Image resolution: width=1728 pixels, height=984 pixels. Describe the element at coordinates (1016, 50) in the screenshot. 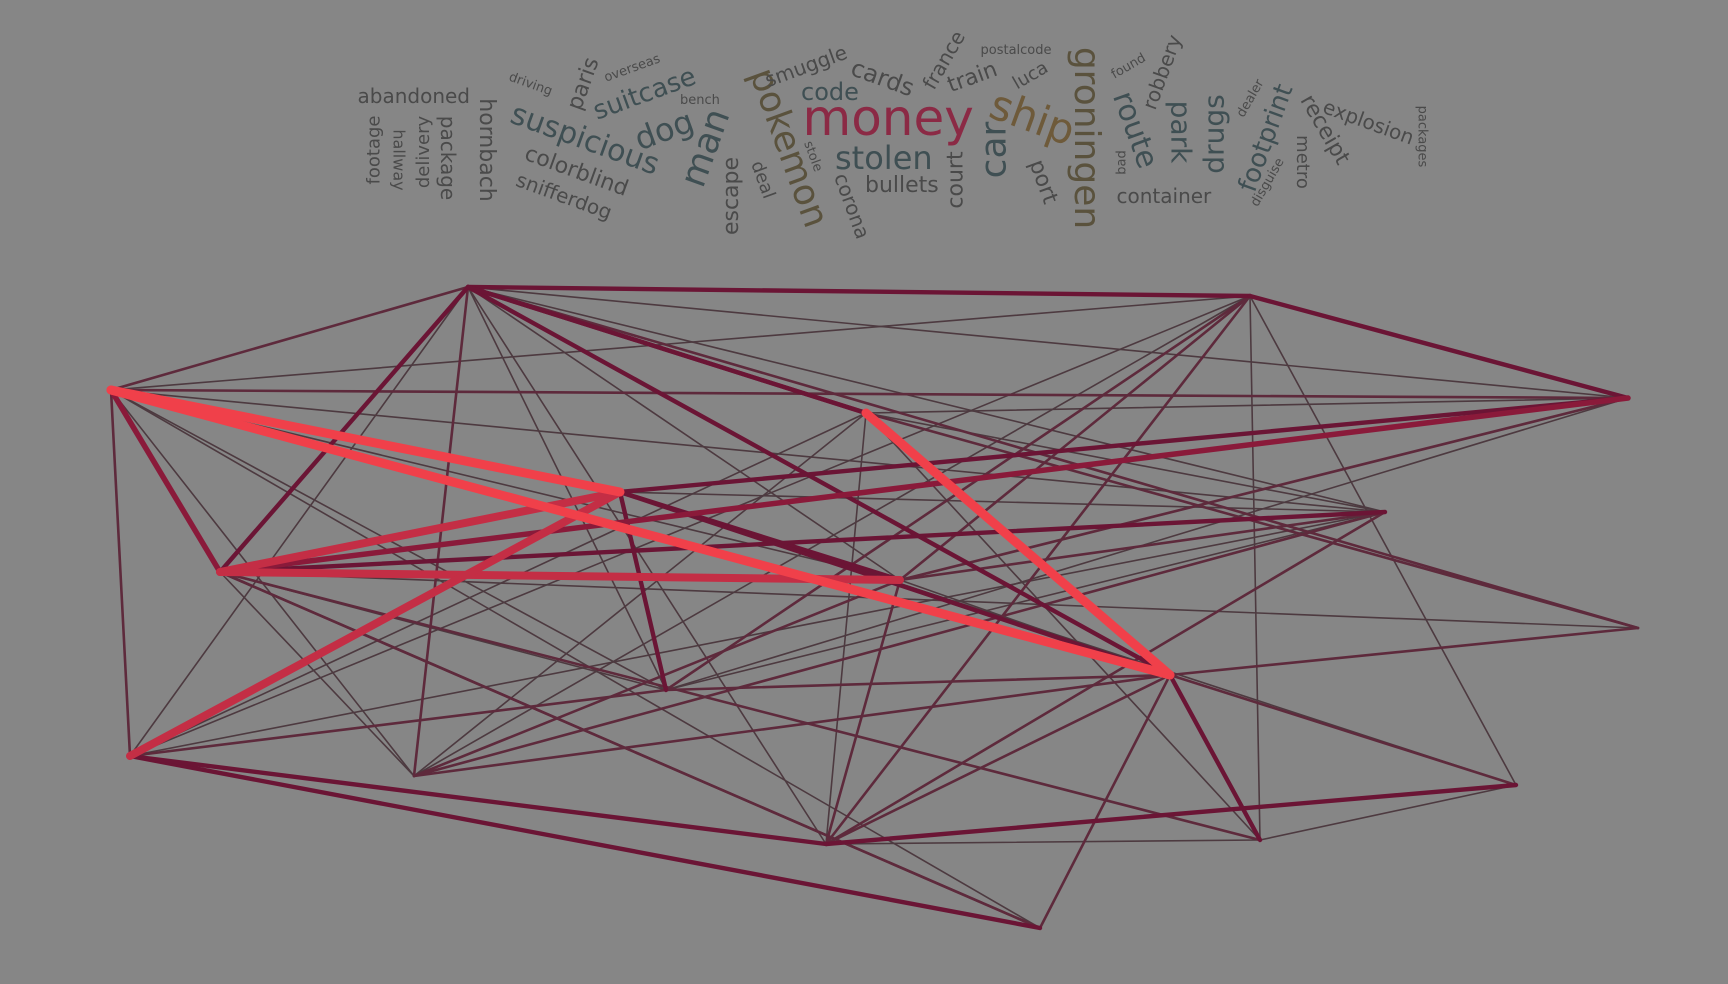

I see `cloud-word-postalcode: postalcode` at that location.